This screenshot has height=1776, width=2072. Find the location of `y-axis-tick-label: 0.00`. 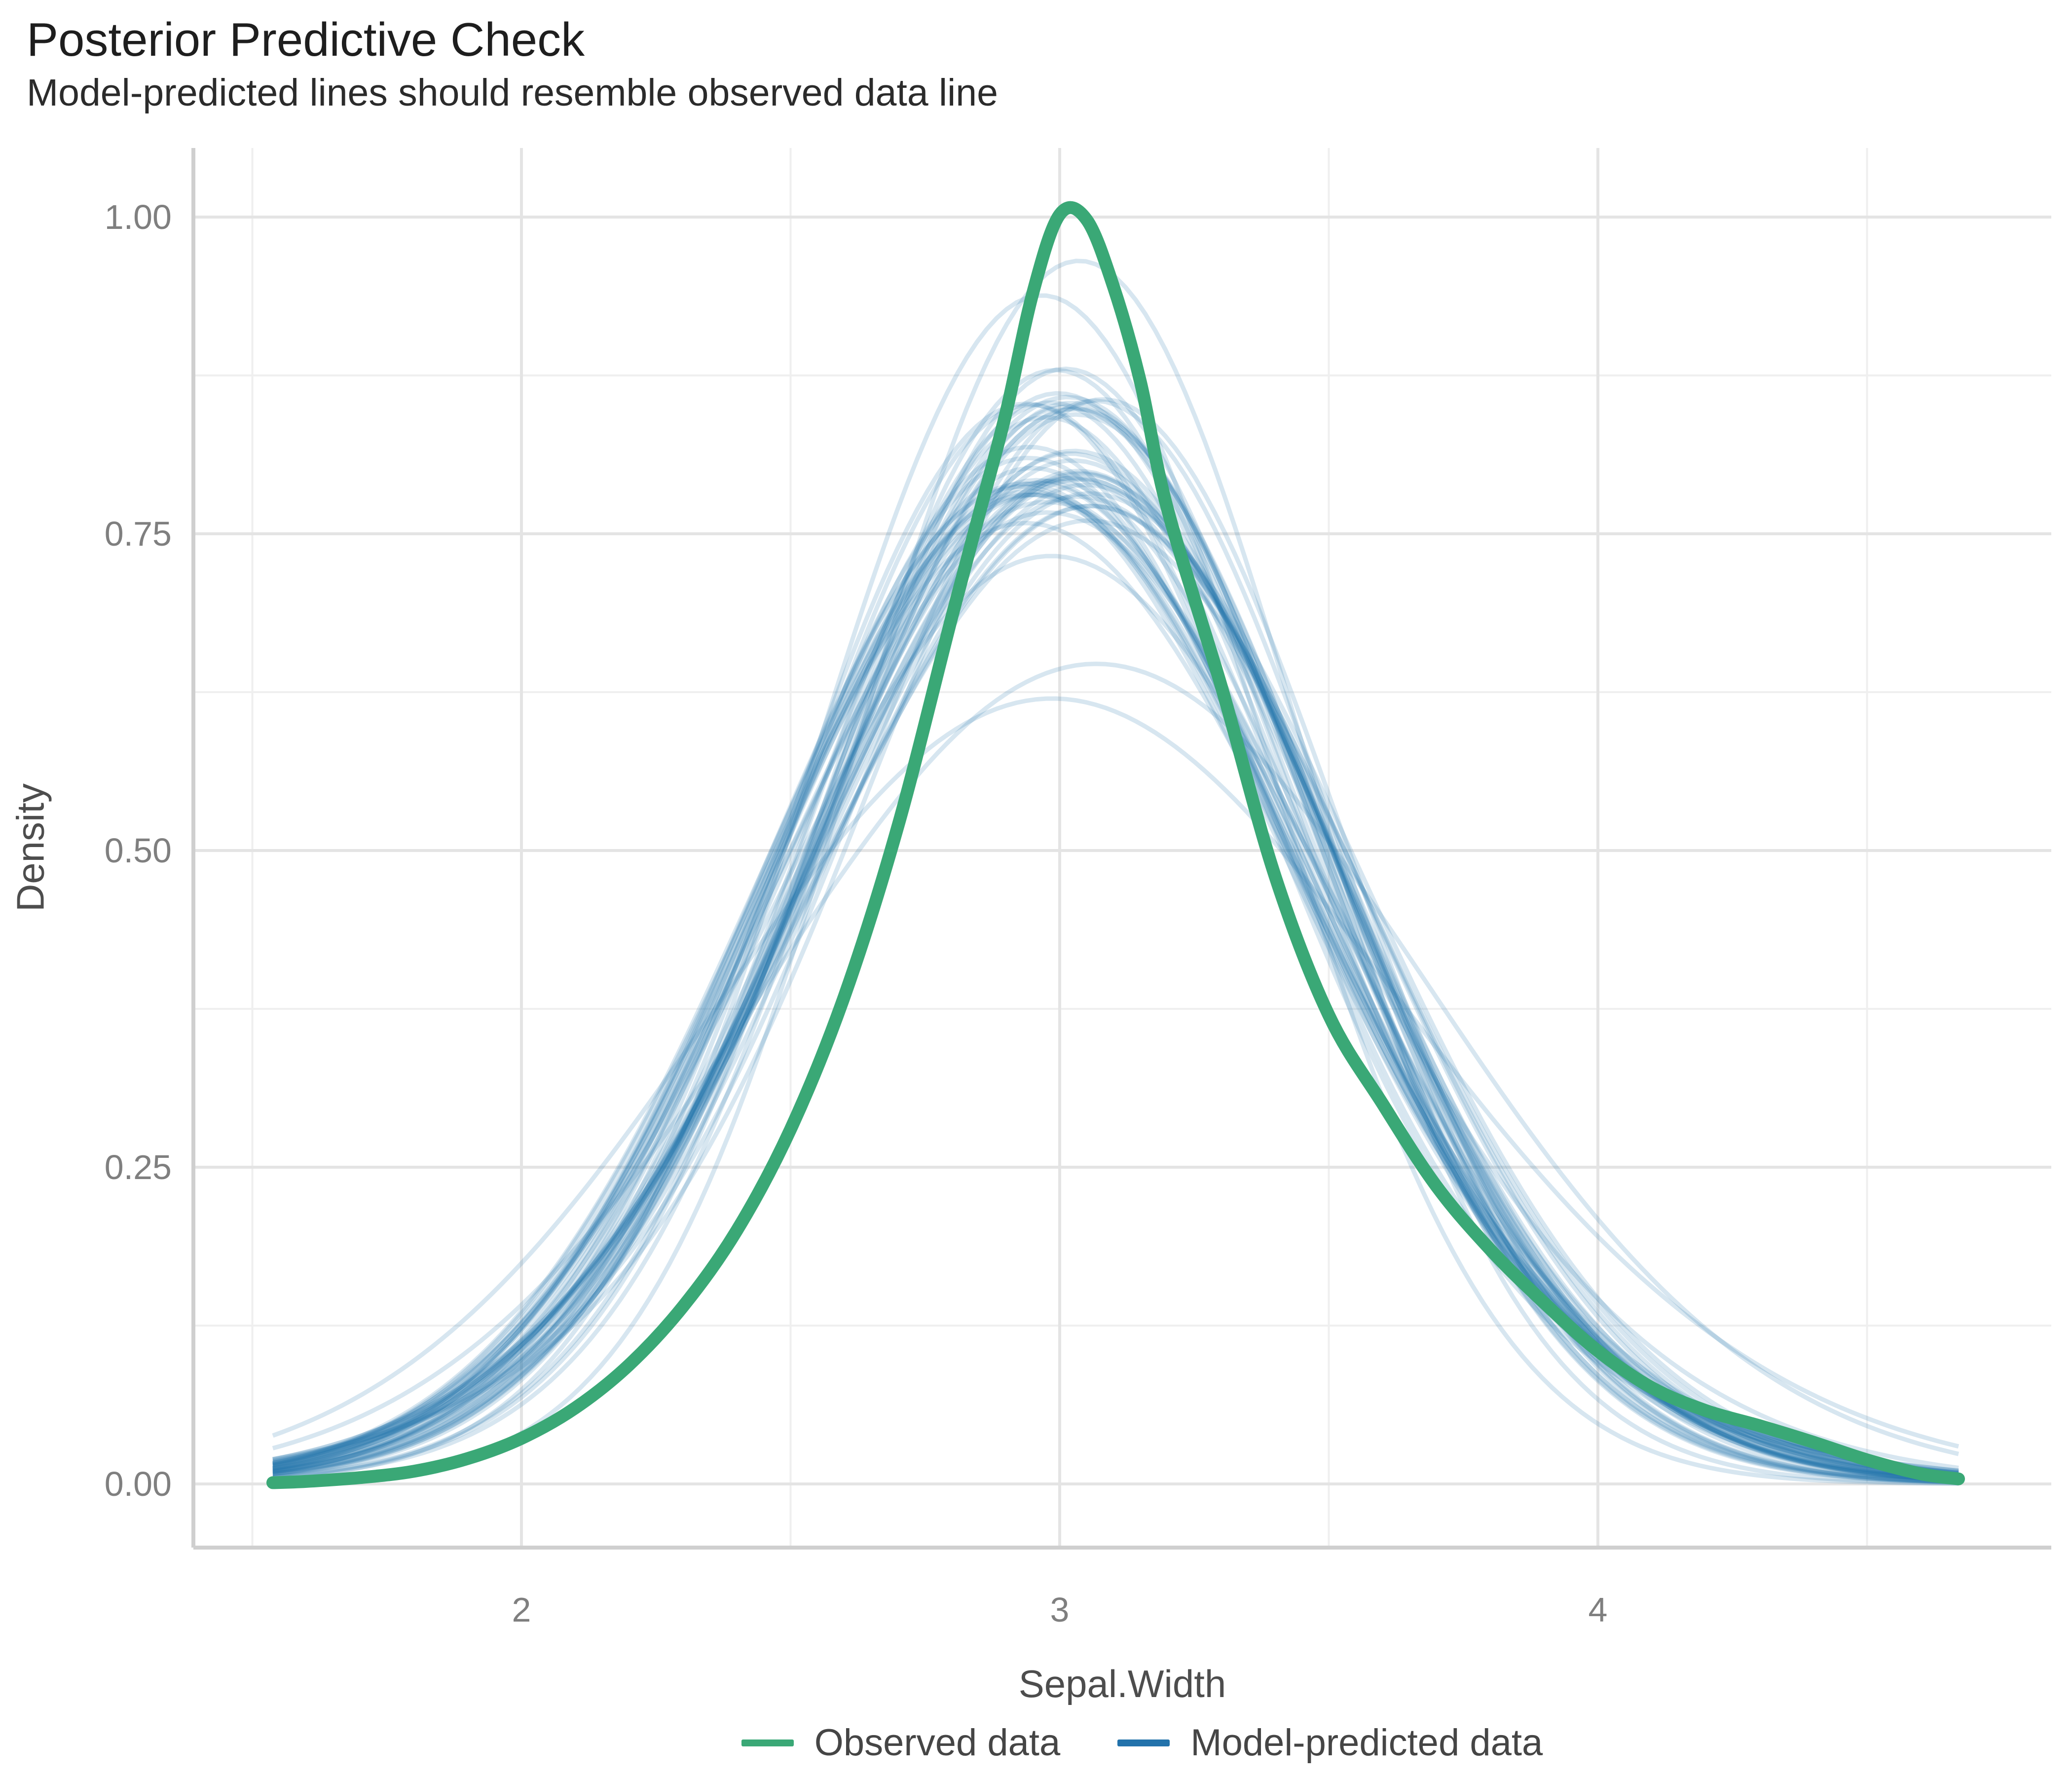

y-axis-tick-label: 0.00 is located at coordinates (138, 1484).